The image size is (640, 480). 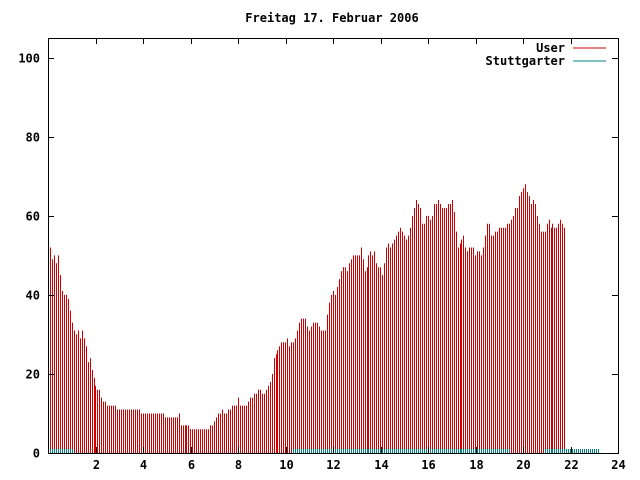 I want to click on x-tick-label: 12, so click(x=333, y=465).